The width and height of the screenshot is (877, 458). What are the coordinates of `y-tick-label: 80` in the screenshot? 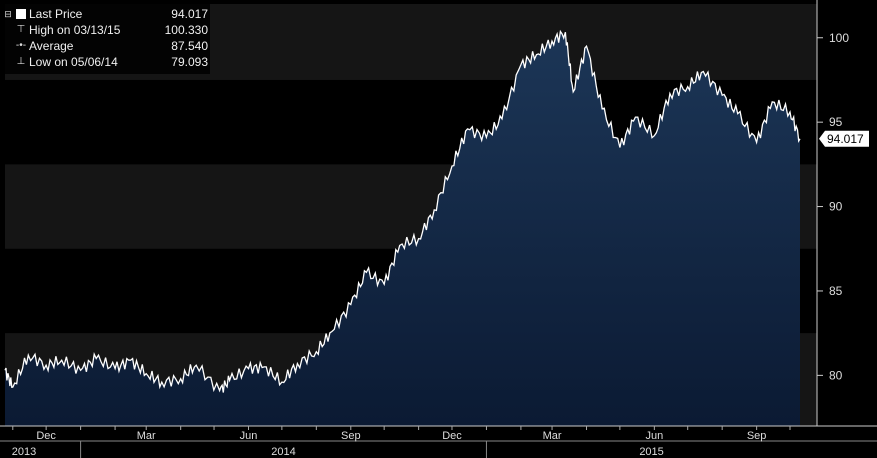 It's located at (836, 375).